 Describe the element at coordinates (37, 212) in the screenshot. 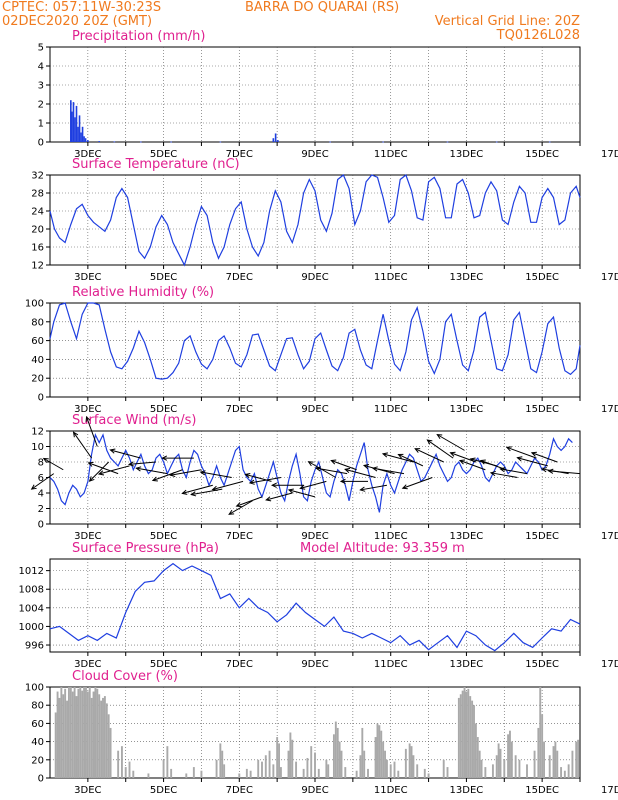

I see `temperature-ytick-label: 24` at that location.